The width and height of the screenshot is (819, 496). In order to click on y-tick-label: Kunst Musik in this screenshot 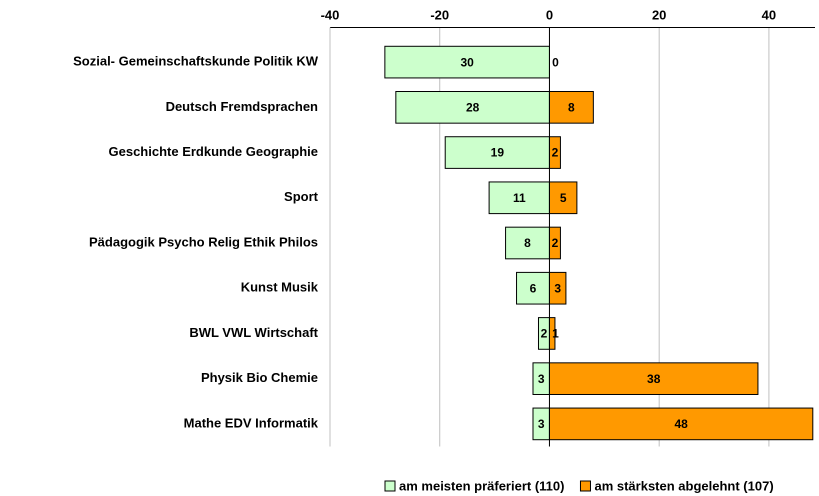, I will do `click(280, 287)`.